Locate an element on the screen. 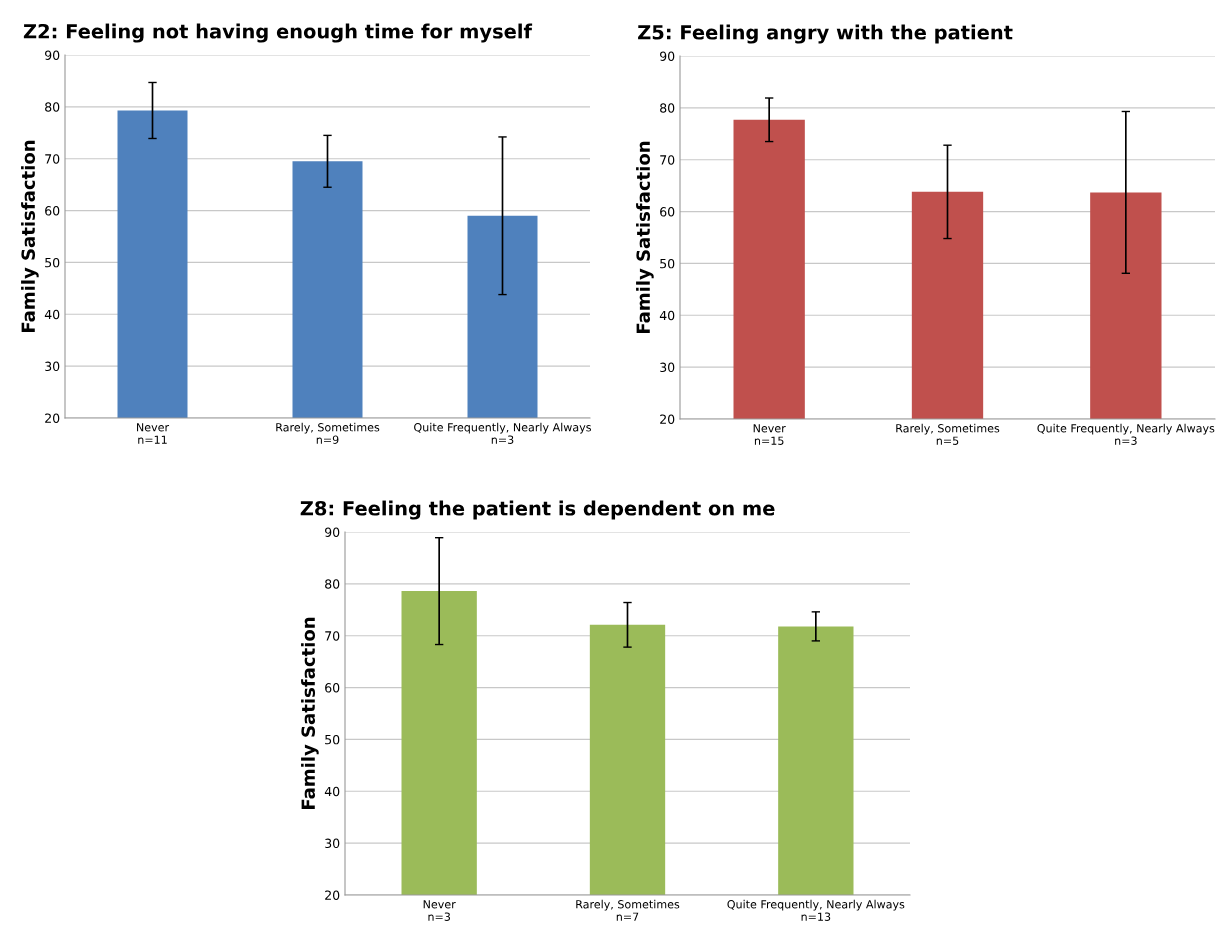 This screenshot has height=931, width=1223. x-tick-label: Rarely, Sometimes n=5 is located at coordinates (948, 434).